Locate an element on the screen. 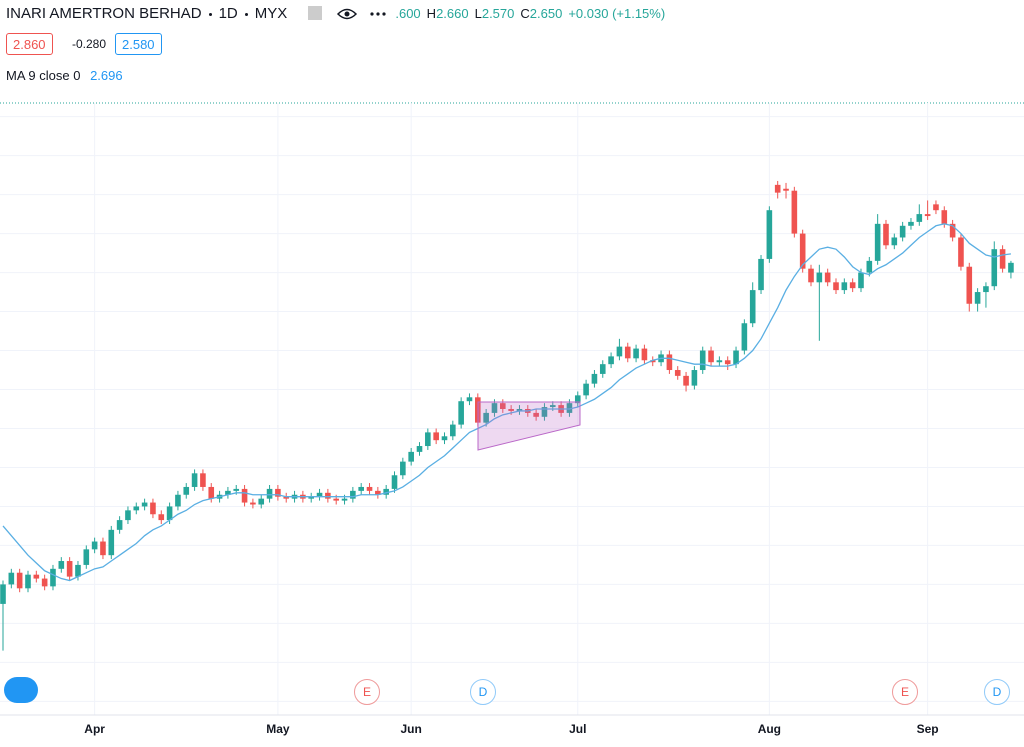 The width and height of the screenshot is (1024, 747). eye-pupil is located at coordinates (347, 14).